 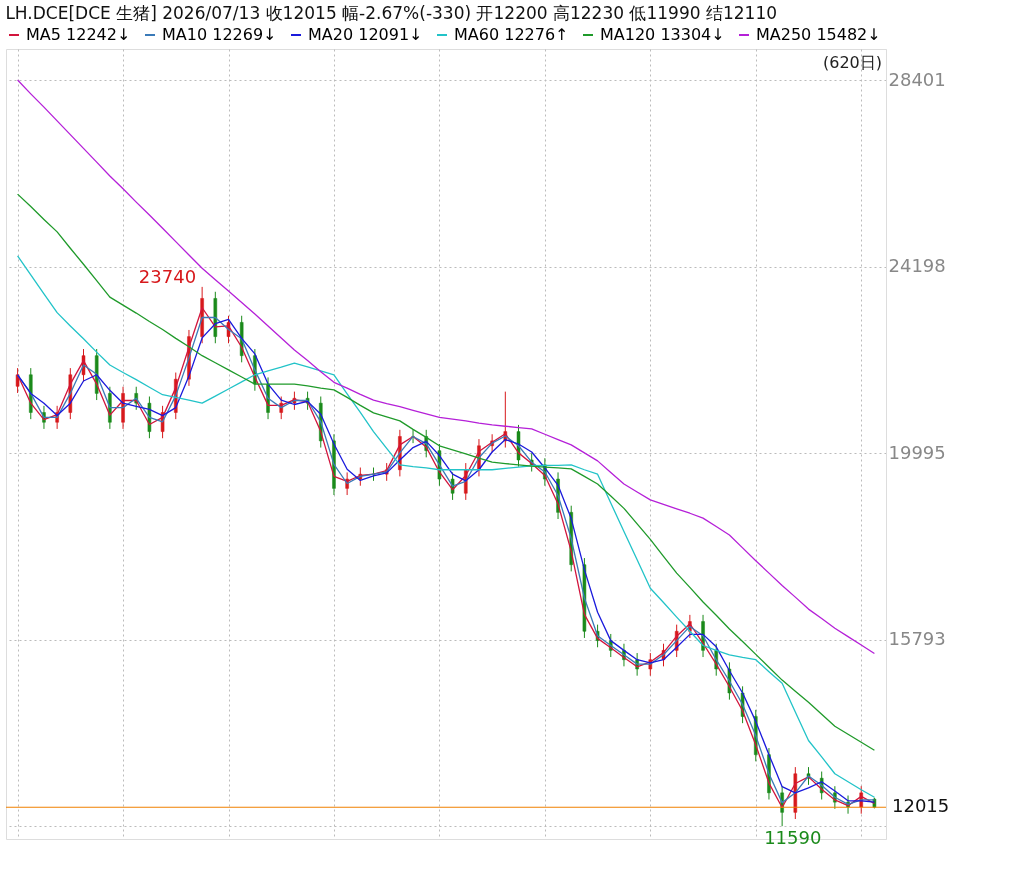 I want to click on annotation: 11590, so click(x=793, y=838).